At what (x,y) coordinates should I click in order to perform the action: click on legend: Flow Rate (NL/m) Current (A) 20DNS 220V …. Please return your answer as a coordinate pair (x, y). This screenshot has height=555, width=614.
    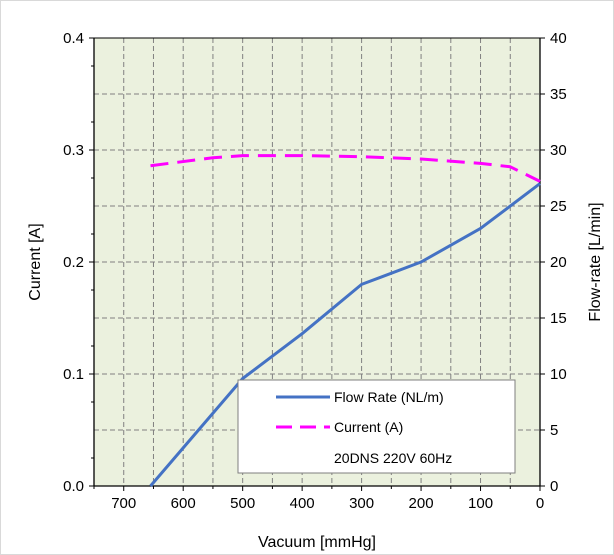
    Looking at the image, I should click on (376, 426).